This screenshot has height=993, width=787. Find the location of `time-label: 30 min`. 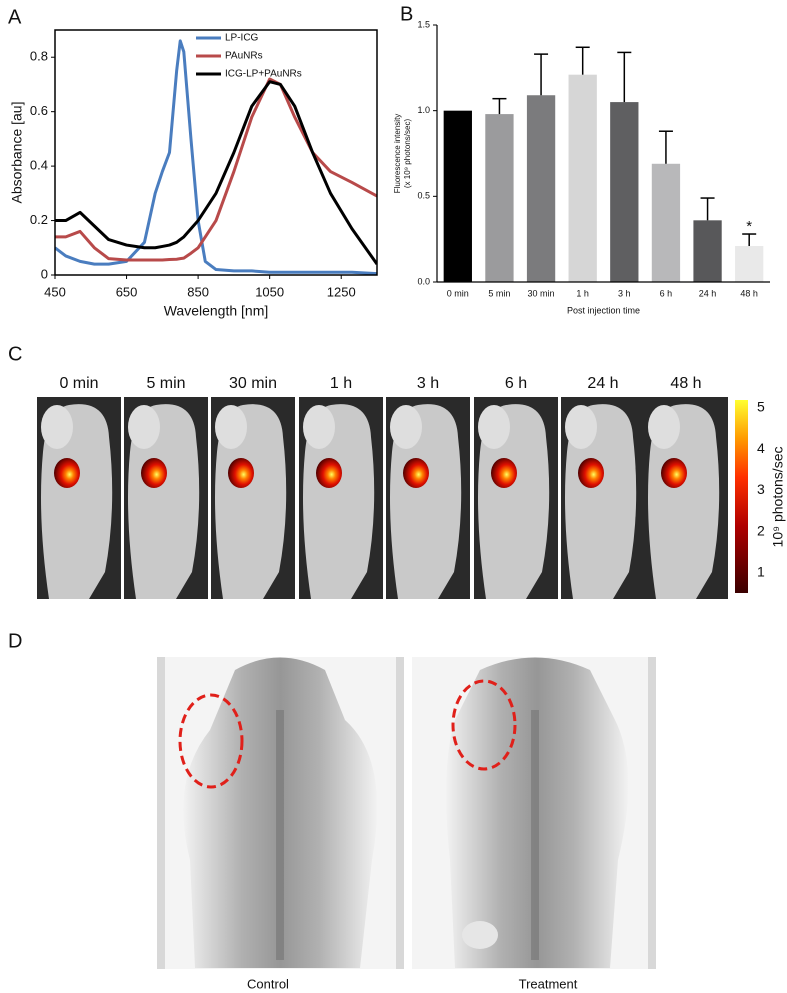

time-label: 30 min is located at coordinates (253, 383).